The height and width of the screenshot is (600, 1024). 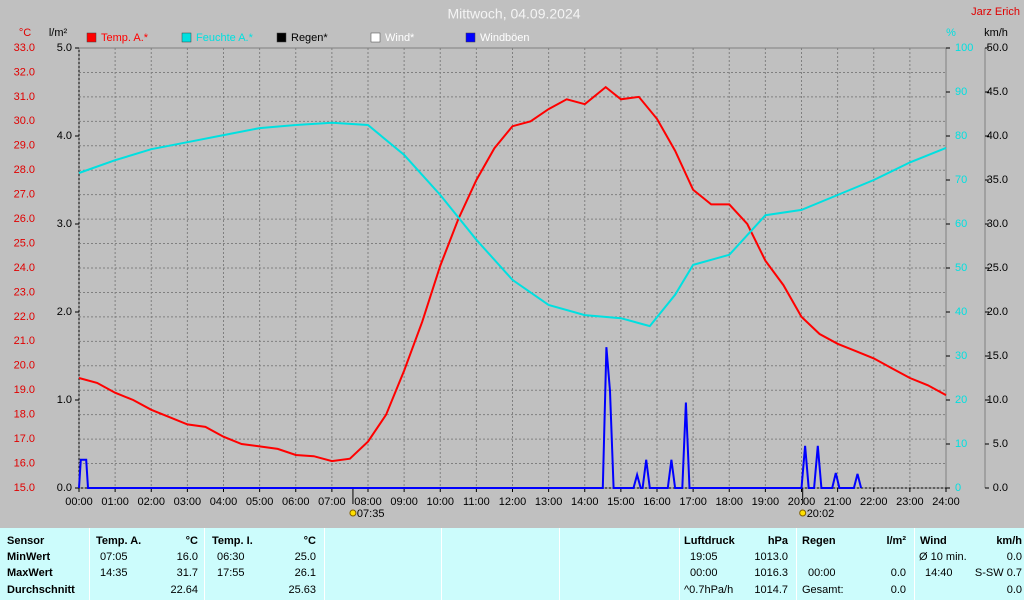 I want to click on y4-axis-label: l/m², so click(x=58, y=33).